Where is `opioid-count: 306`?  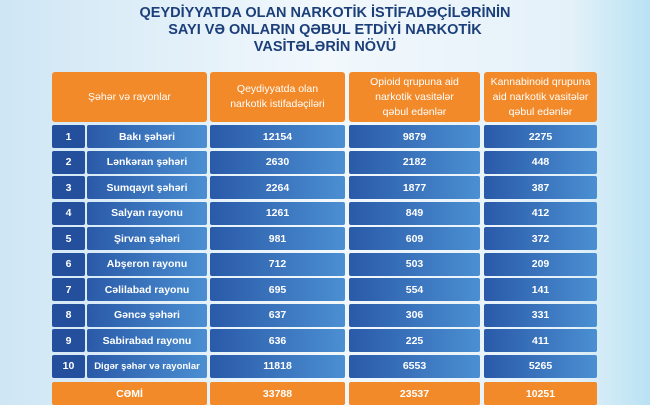 opioid-count: 306 is located at coordinates (414, 315).